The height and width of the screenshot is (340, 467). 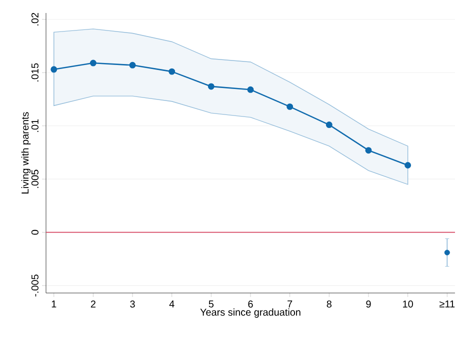 I want to click on x-axis-title: Years since graduation, so click(x=250, y=313).